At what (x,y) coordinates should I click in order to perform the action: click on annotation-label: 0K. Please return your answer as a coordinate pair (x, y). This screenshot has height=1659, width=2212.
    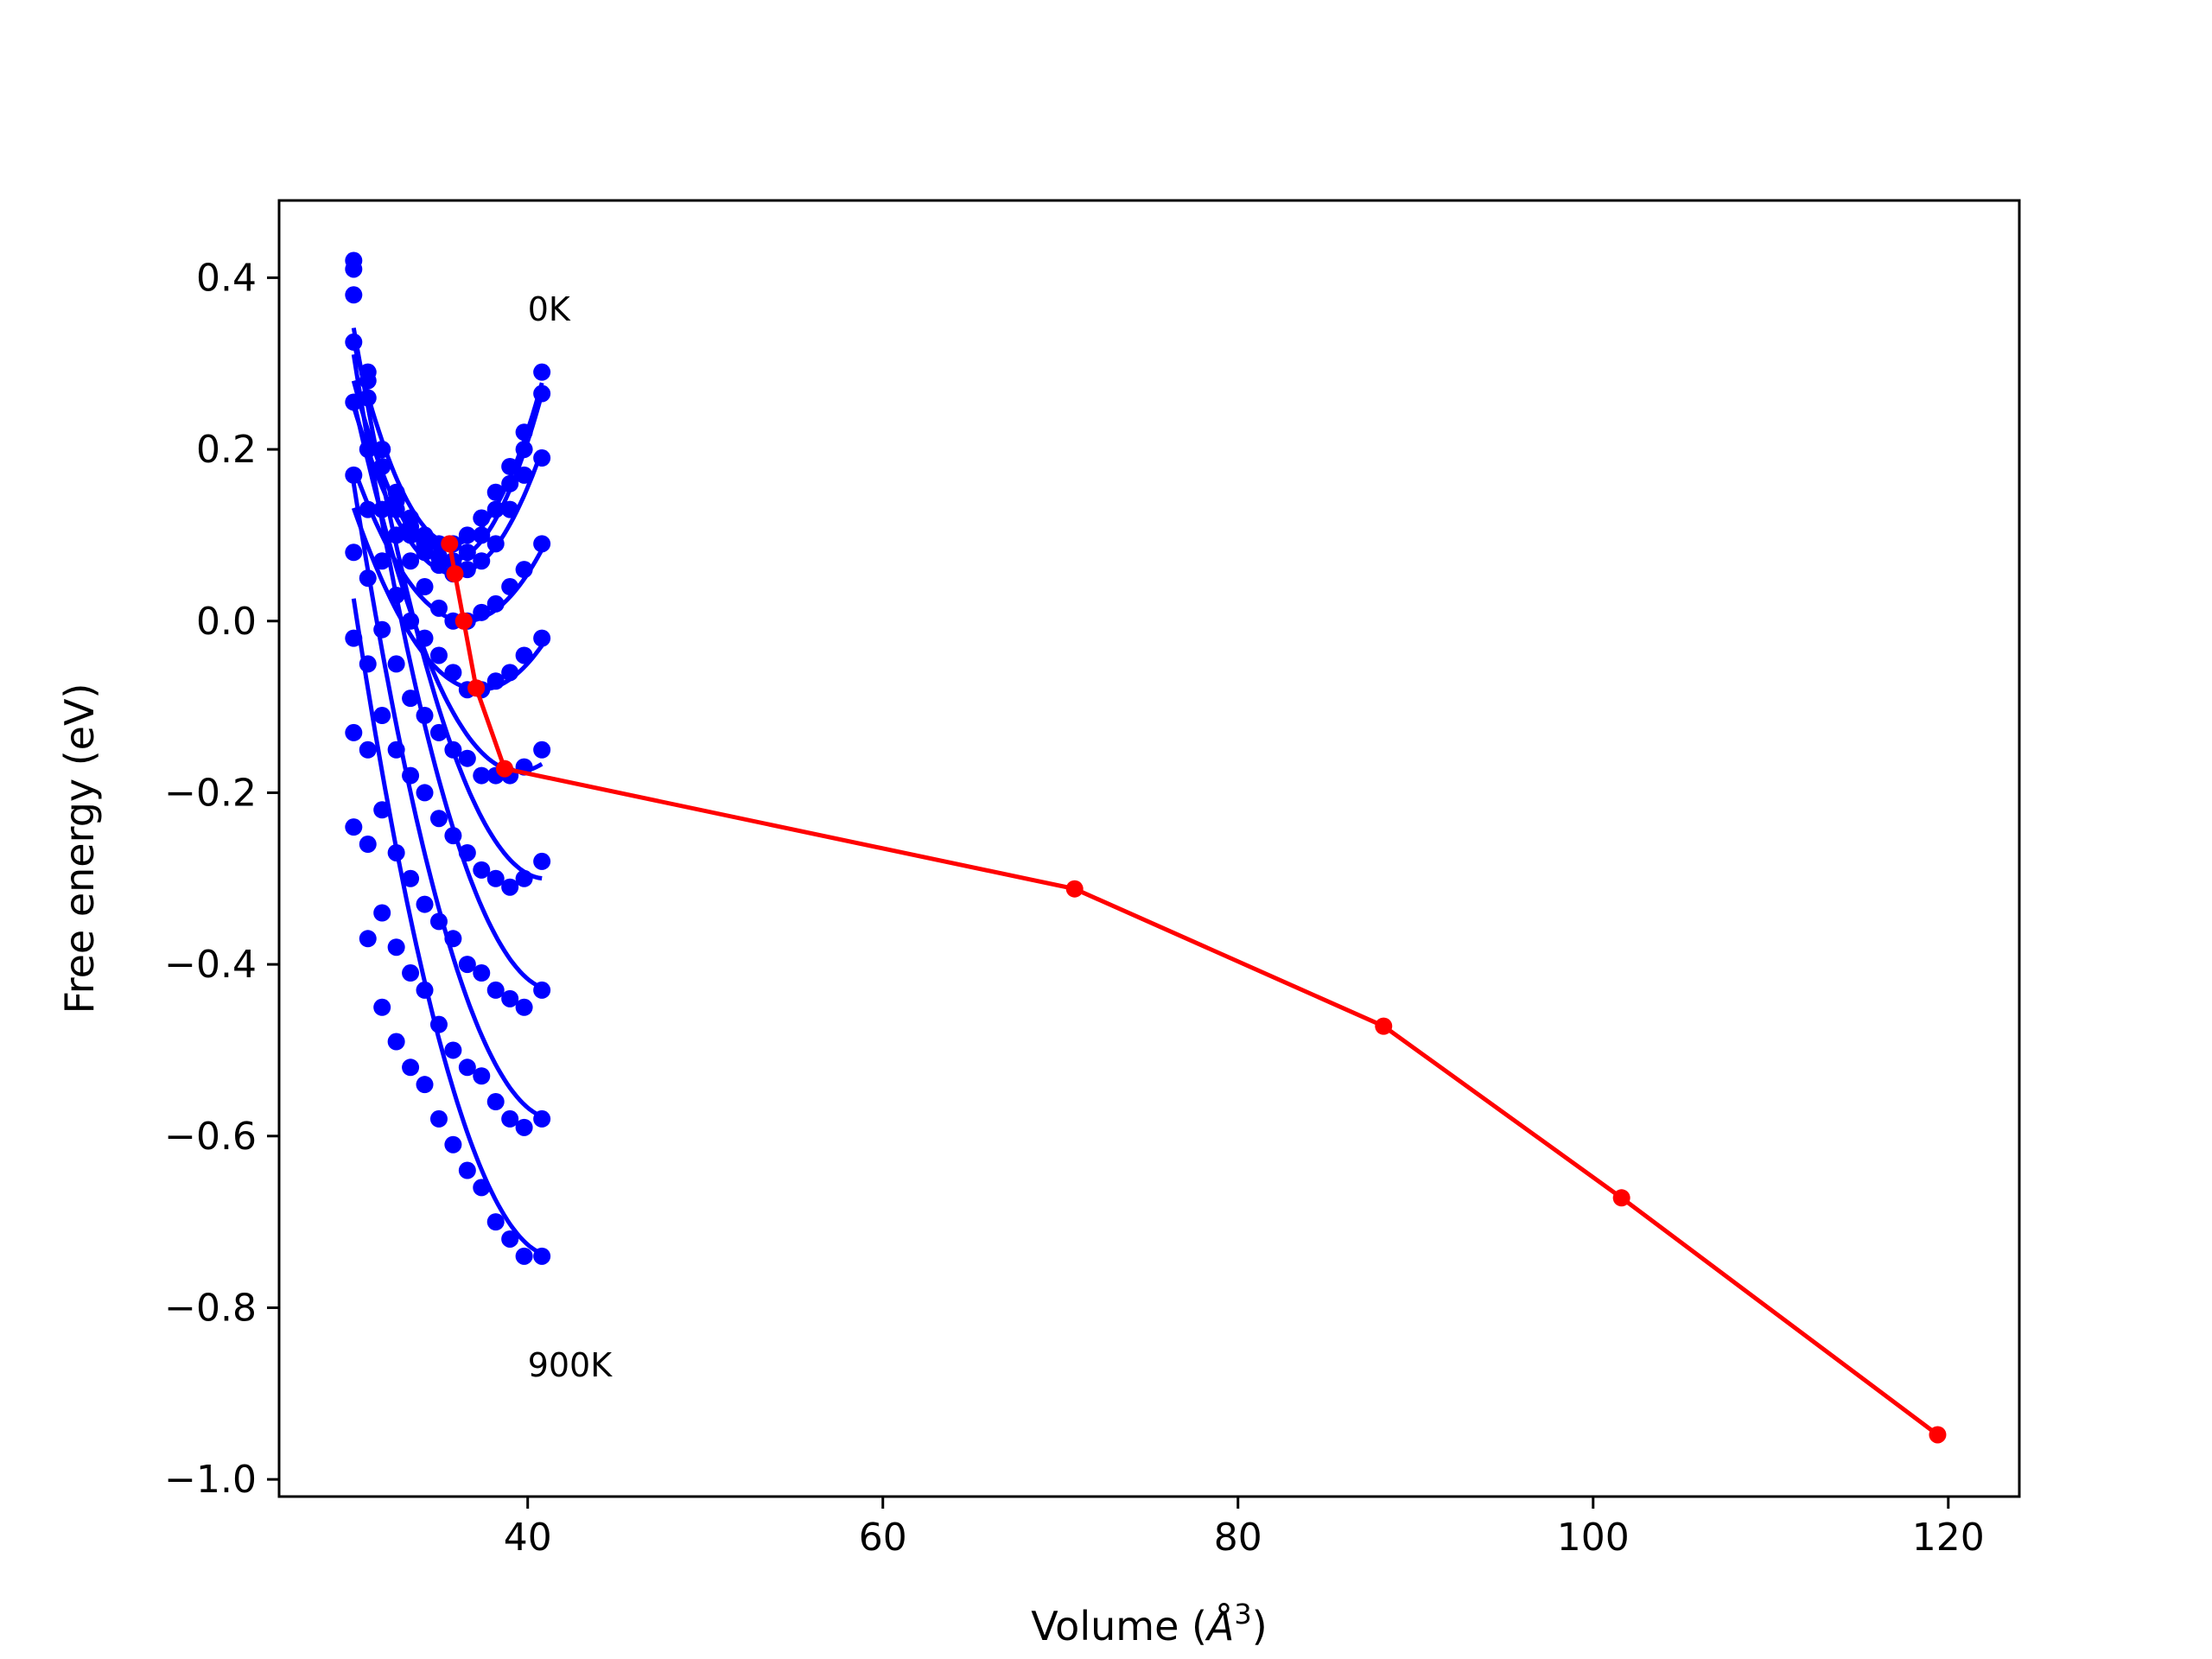
    Looking at the image, I should click on (549, 309).